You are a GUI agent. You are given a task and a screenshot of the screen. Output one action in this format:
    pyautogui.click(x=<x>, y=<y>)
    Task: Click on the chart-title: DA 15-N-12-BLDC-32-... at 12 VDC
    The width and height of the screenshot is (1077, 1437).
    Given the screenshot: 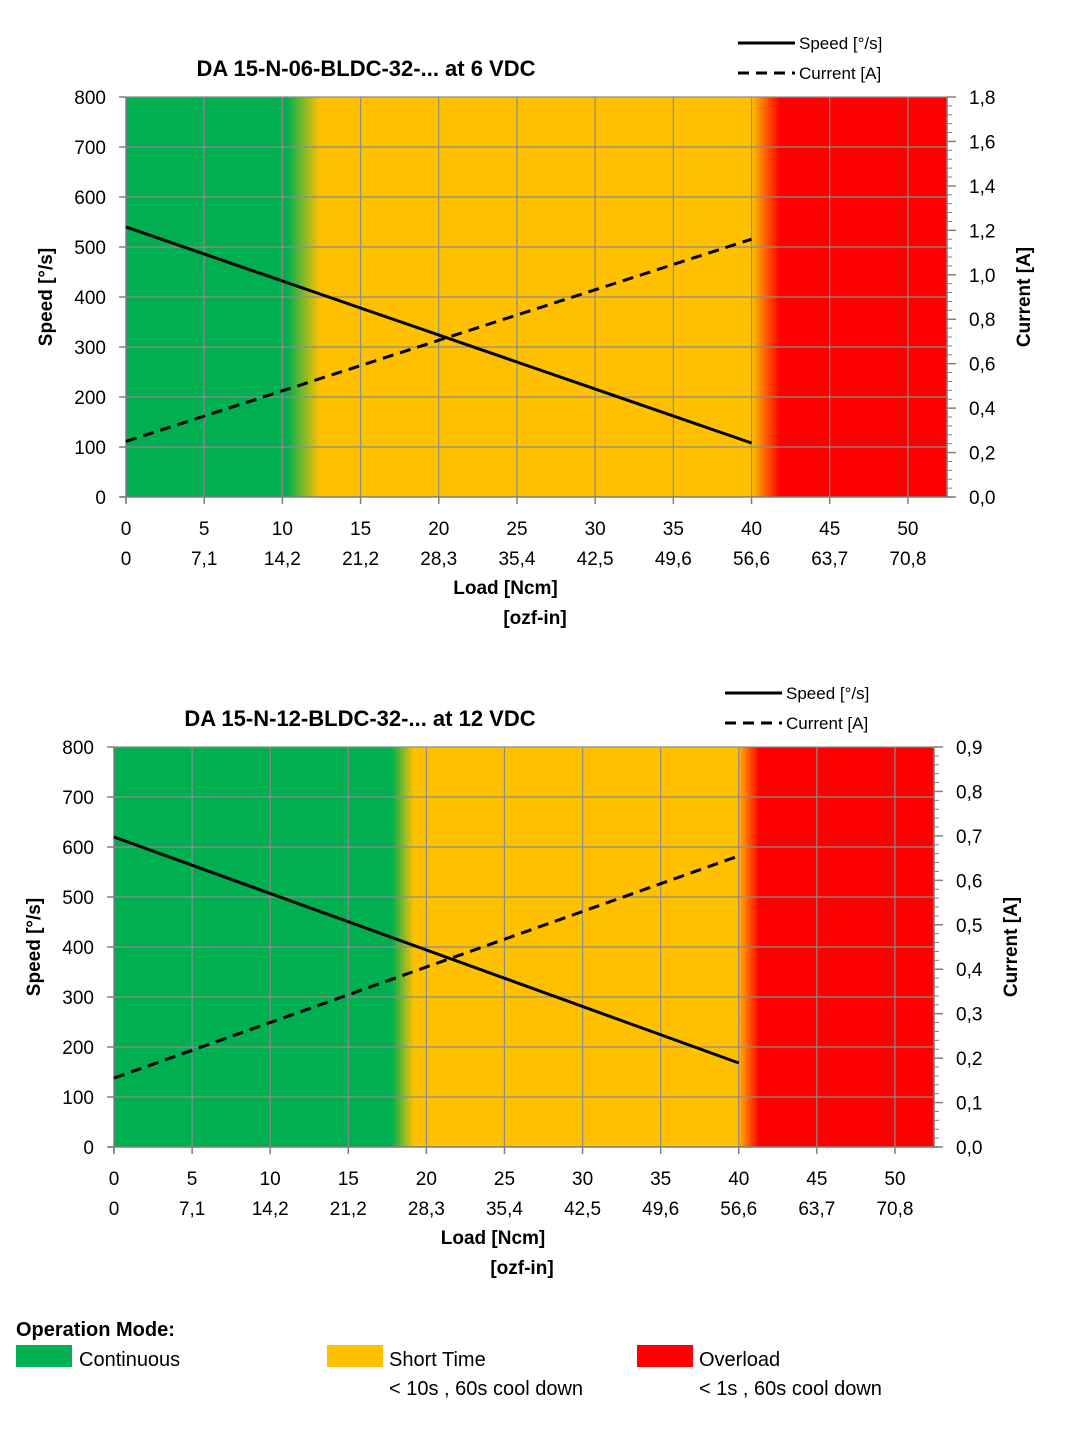 What is the action you would take?
    pyautogui.click(x=359, y=718)
    